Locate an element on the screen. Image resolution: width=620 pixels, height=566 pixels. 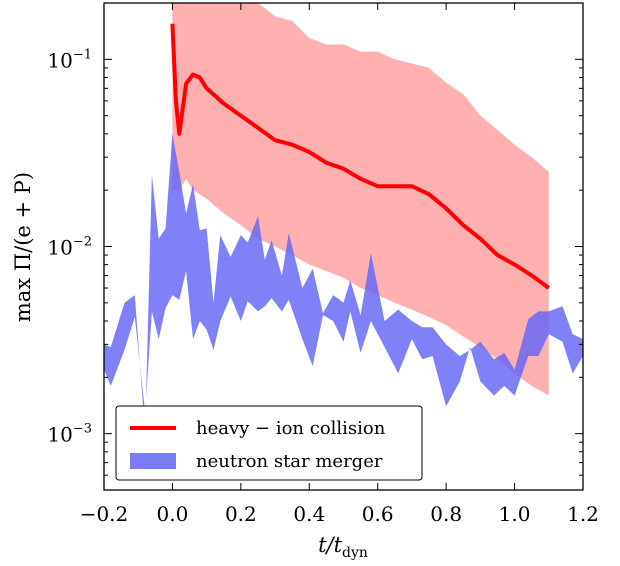
y-tick-label: 10⁻¹ is located at coordinates (69, 59).